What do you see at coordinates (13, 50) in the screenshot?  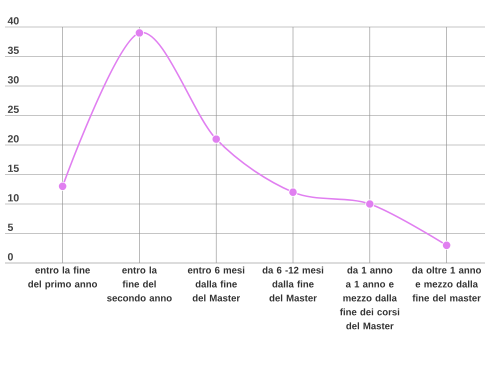 I see `y-tick-label: 35` at bounding box center [13, 50].